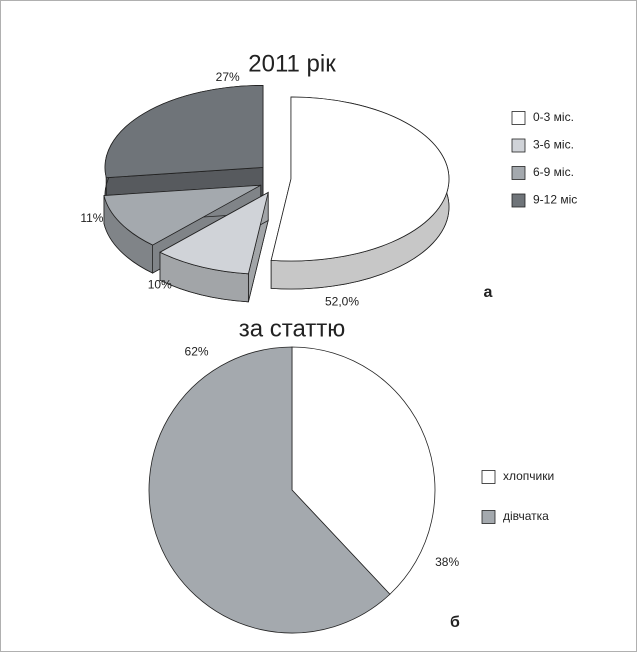  What do you see at coordinates (488, 292) in the screenshot?
I see `panel-label: а` at bounding box center [488, 292].